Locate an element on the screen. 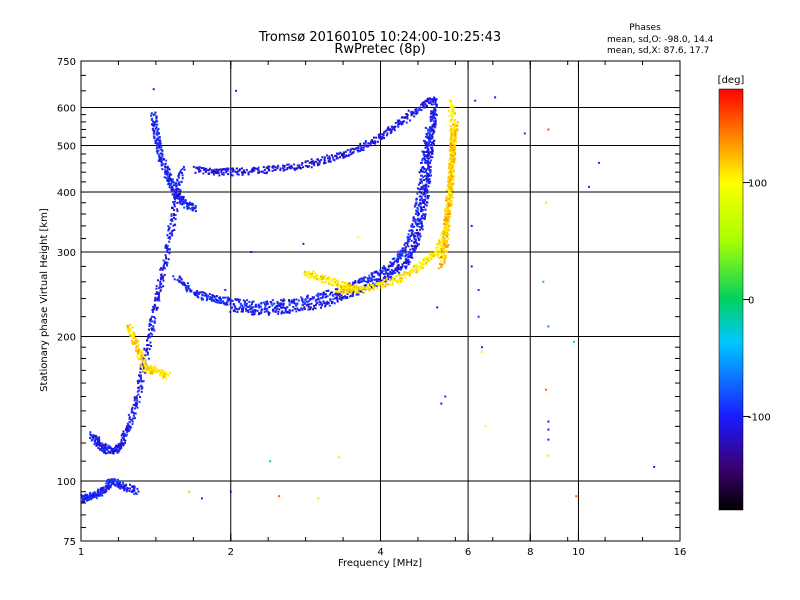  chart-title: Tromsø 20160105 10:24:00-10:25:43 is located at coordinates (379, 37).